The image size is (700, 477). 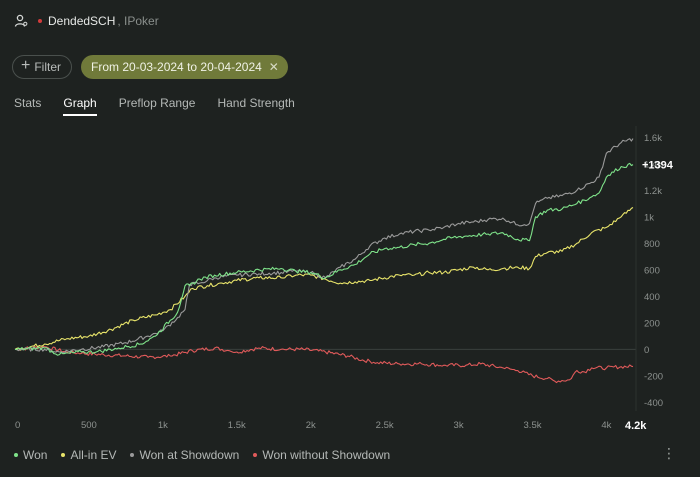 I want to click on plus-icon: +, so click(x=26, y=65).